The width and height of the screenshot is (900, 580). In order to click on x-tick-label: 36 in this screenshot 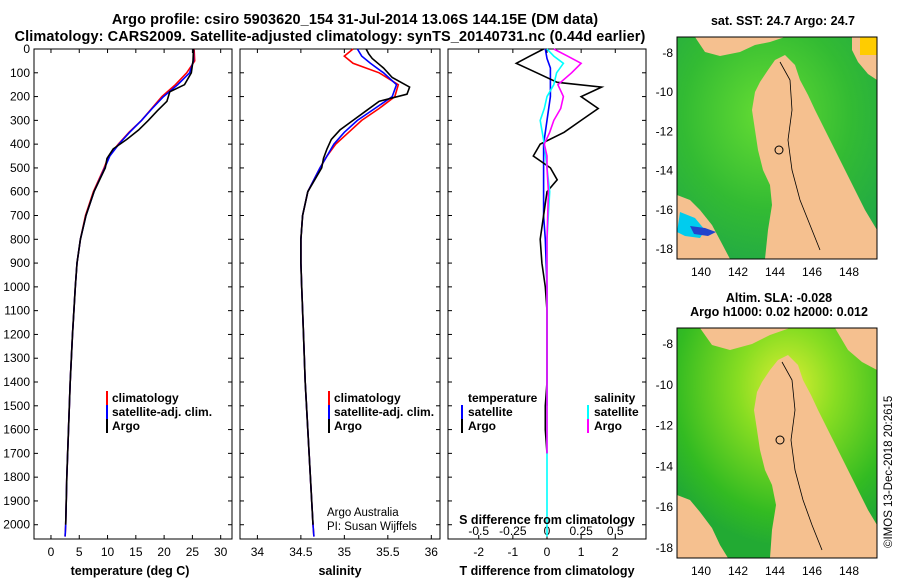, I will do `click(432, 552)`.